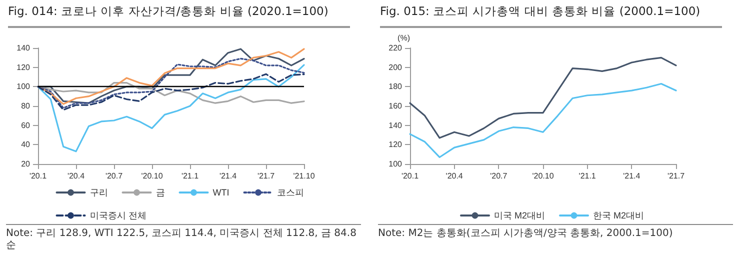 This screenshot has height=263, width=745. What do you see at coordinates (404, 38) in the screenshot?
I see `y-axis-title: (%)` at bounding box center [404, 38].